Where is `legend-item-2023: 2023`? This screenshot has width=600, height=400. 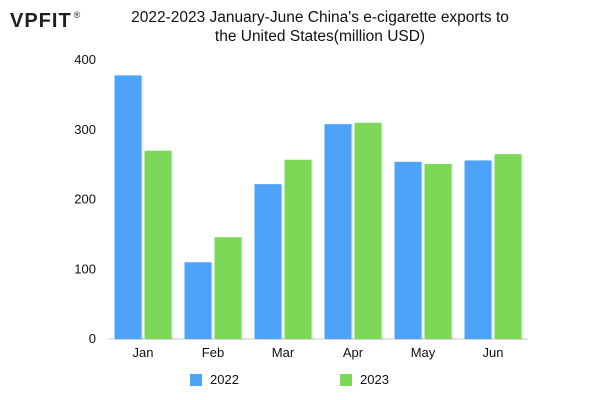
legend-item-2023: 2023 is located at coordinates (364, 379).